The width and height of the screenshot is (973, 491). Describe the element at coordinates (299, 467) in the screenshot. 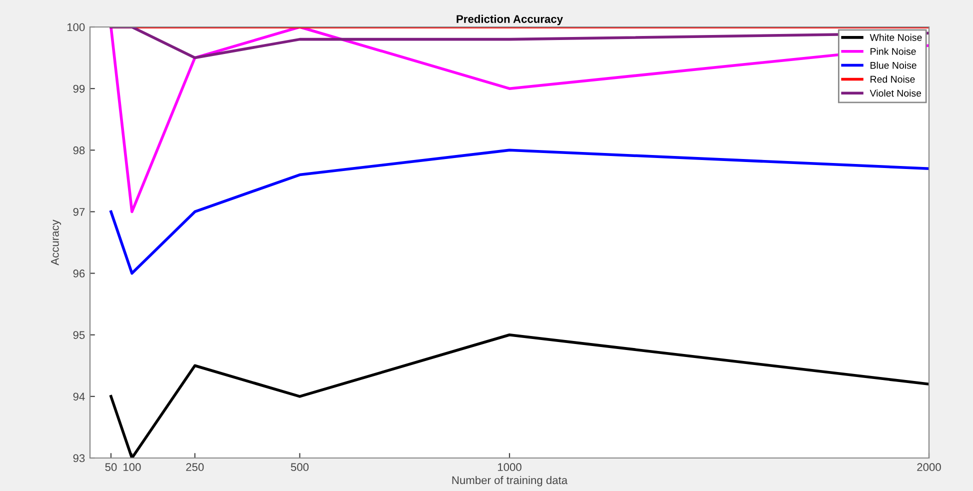

I see `x-tick-label: 500` at that location.